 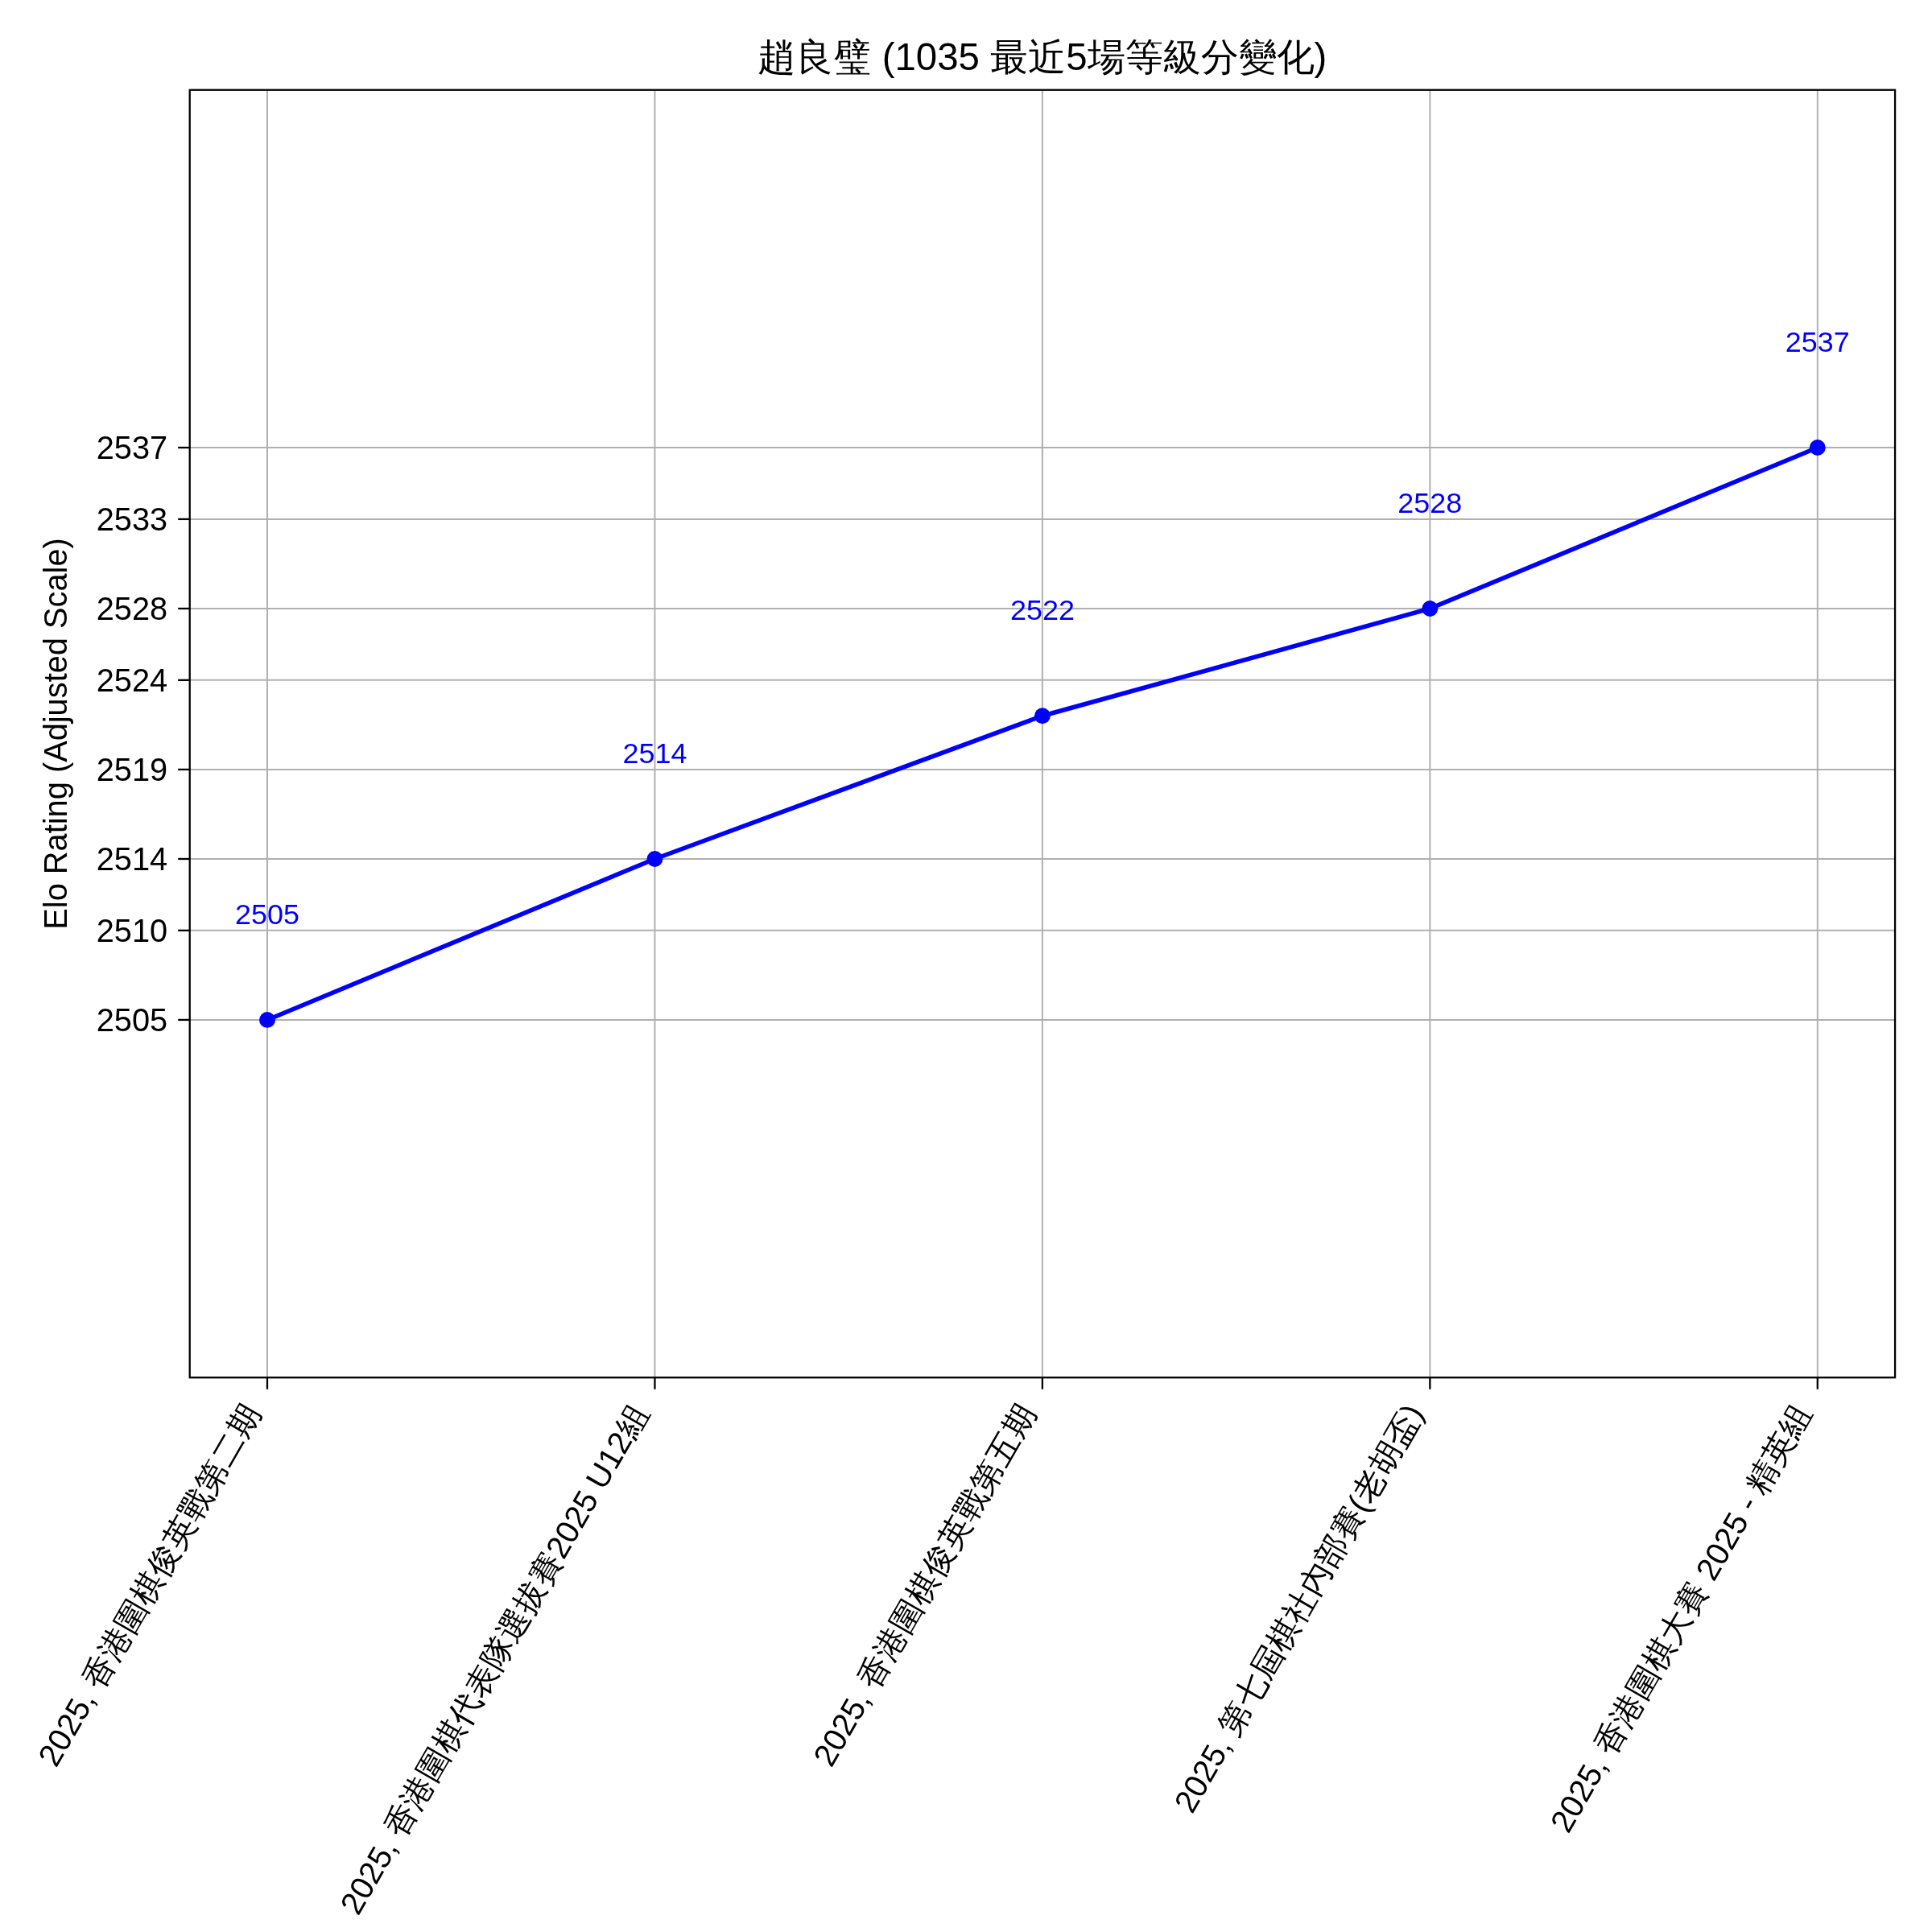 What do you see at coordinates (1042, 609) in the screenshot?
I see `data-label: 2522` at bounding box center [1042, 609].